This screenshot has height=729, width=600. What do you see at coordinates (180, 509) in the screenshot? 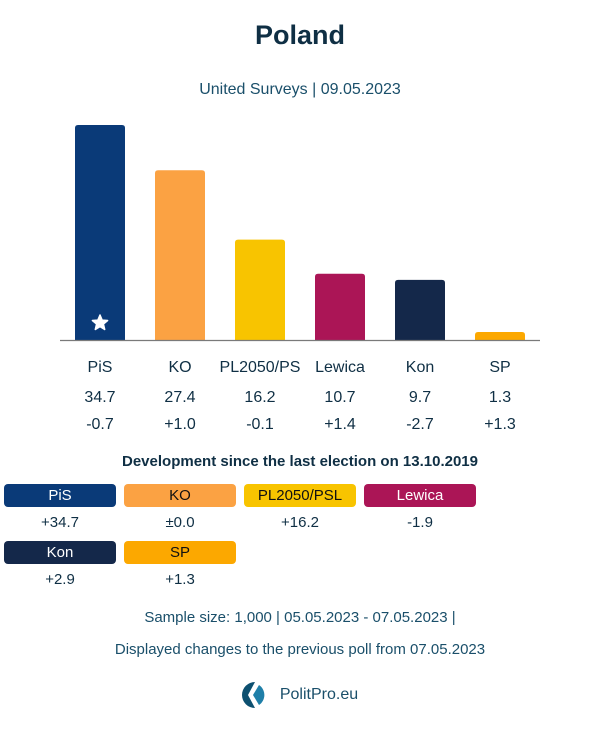
I see `development-item: KO ±0.0` at bounding box center [180, 509].